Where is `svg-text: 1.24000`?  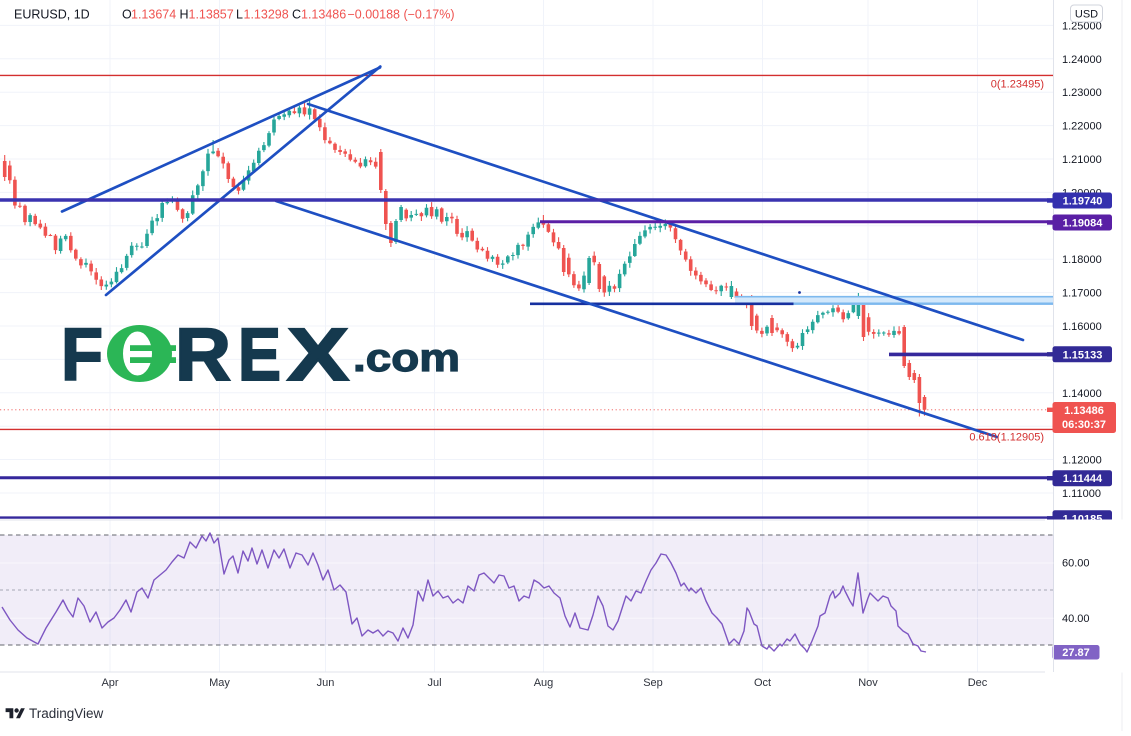
svg-text: 1.24000 is located at coordinates (1082, 60).